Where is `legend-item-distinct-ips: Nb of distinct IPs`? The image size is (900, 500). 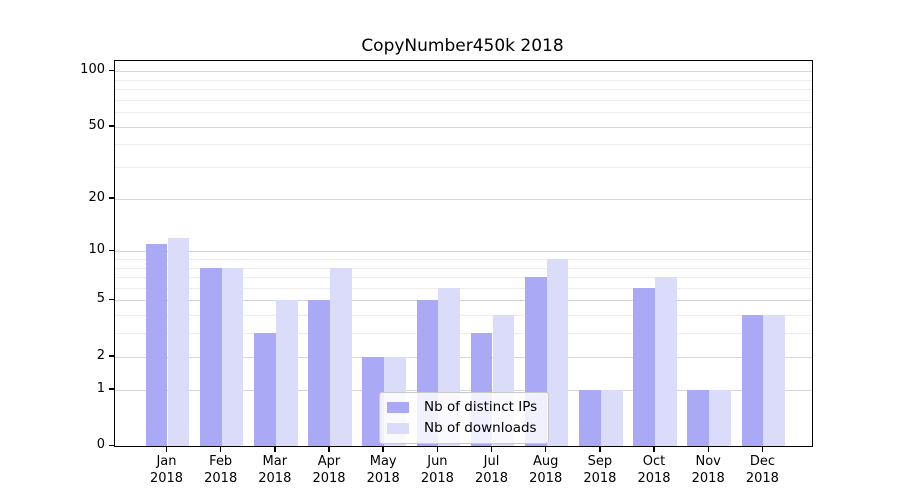 legend-item-distinct-ips: Nb of distinct IPs is located at coordinates (462, 407).